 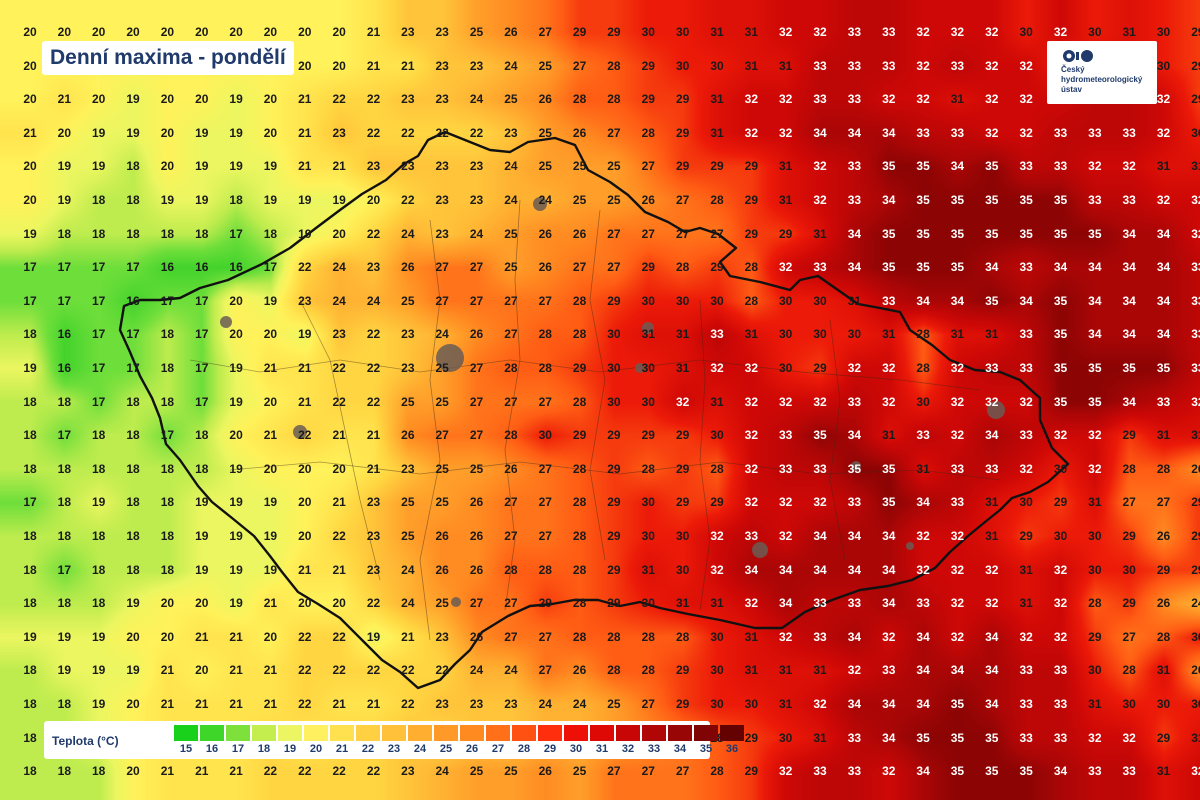 I want to click on legend-tick-label: 34, so click(x=680, y=749).